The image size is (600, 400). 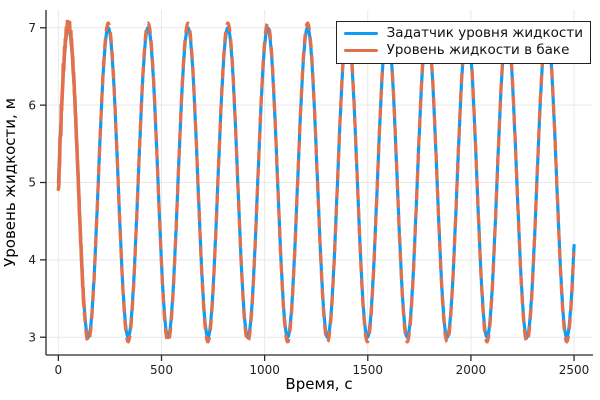 I want to click on legend-label-tank: Уровень жидкости в баке, so click(x=478, y=50).